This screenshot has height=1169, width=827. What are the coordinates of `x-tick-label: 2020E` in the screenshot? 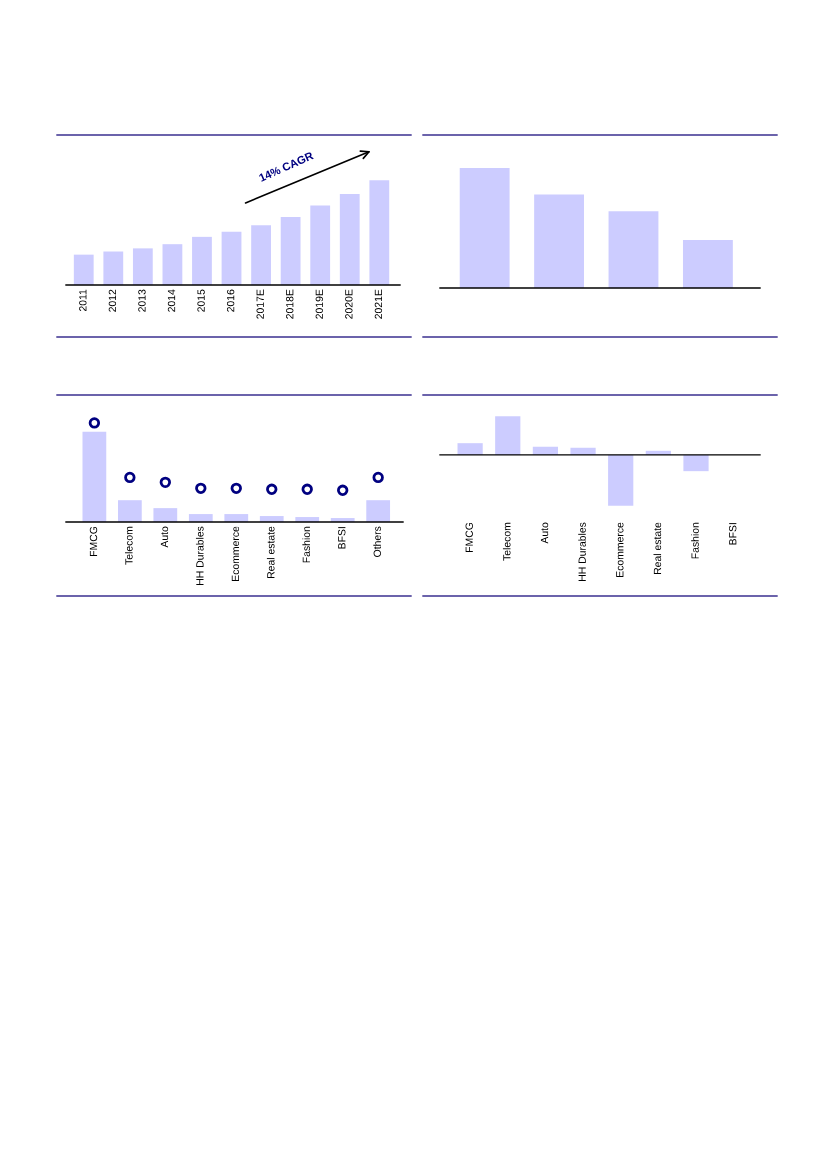 It's located at (349, 304).